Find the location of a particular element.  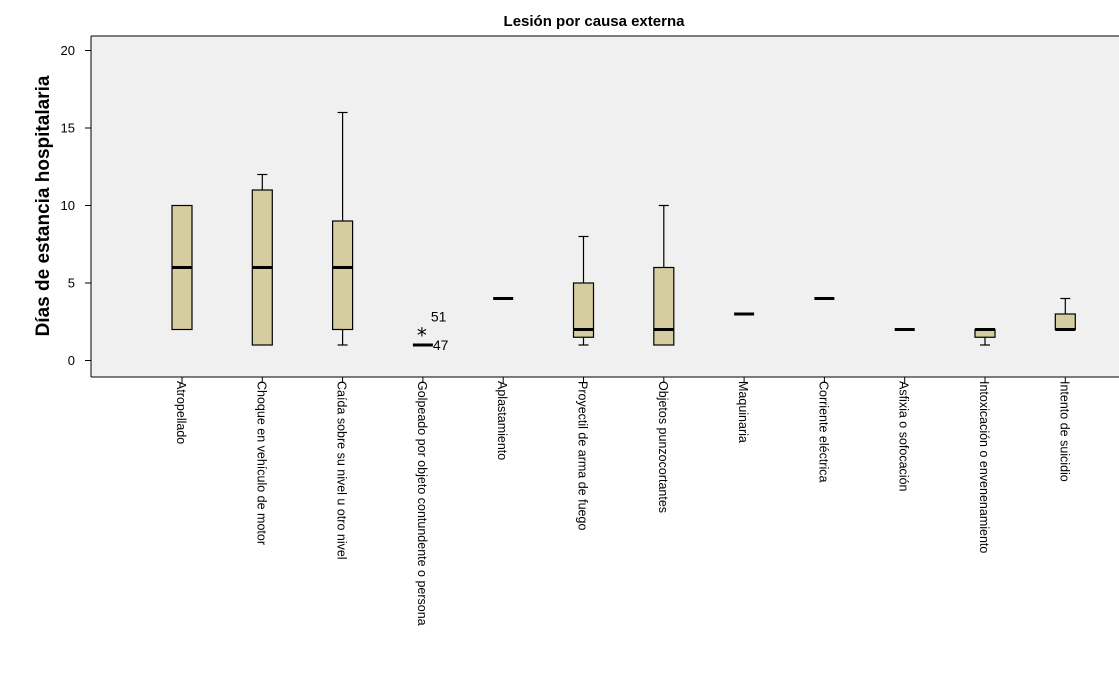

x-category-label: Caída sobre su nivel u otro nivel is located at coordinates (342, 470).